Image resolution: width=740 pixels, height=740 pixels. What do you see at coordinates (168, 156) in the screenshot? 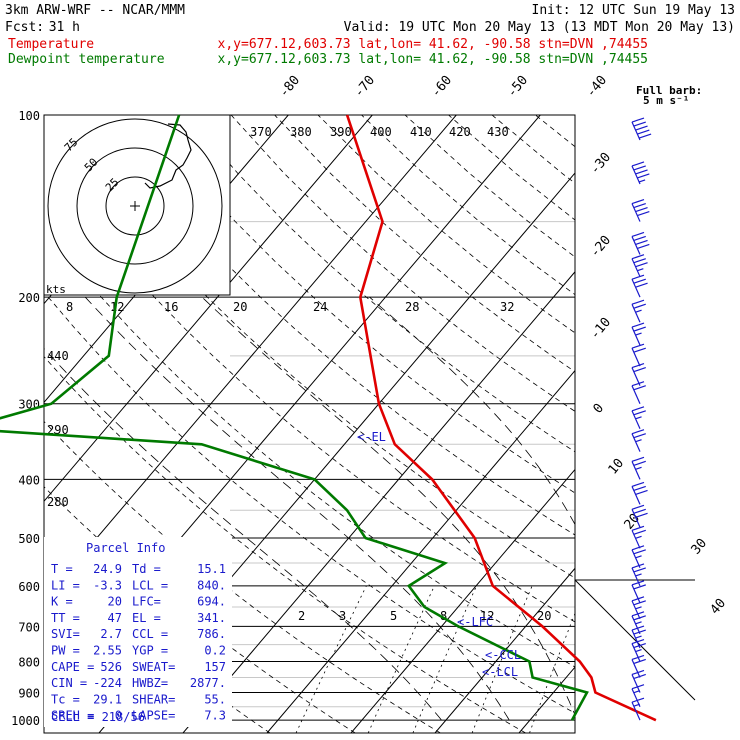
I see `hodograph-trace` at bounding box center [168, 156].